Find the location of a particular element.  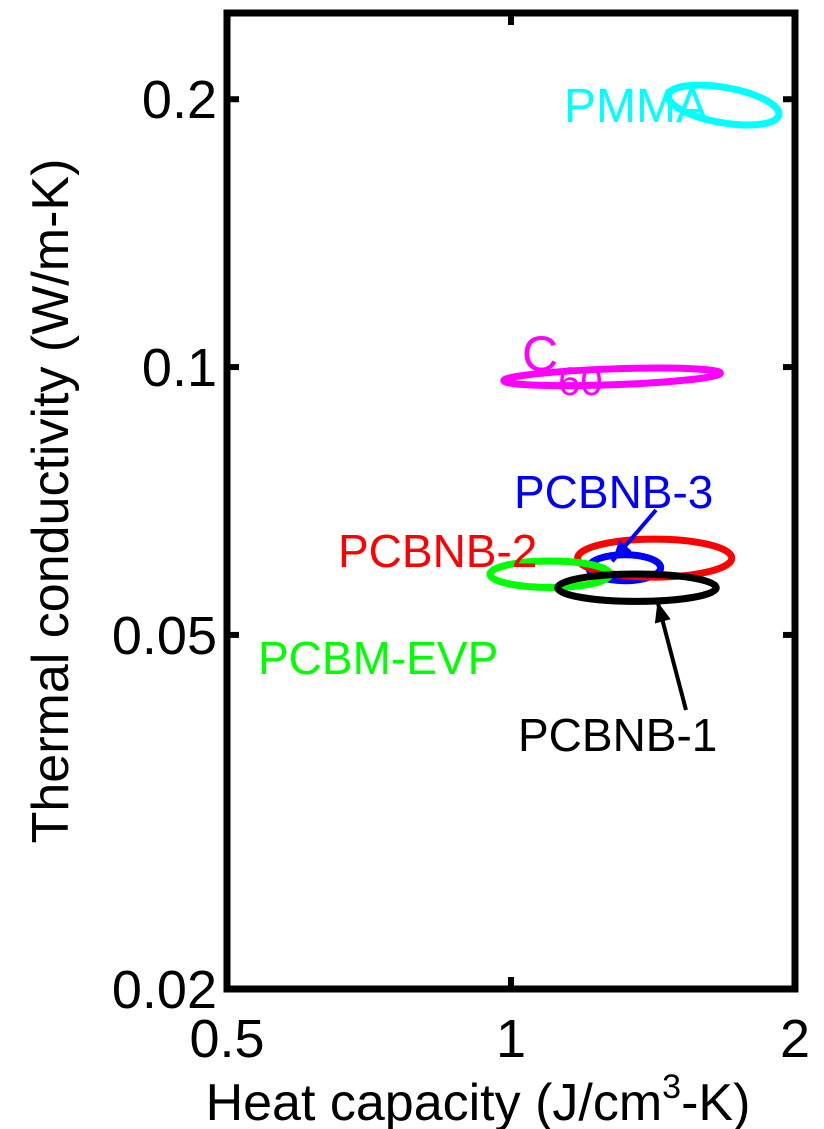

arrow-pcbnb-3-head is located at coordinates (622, 551).